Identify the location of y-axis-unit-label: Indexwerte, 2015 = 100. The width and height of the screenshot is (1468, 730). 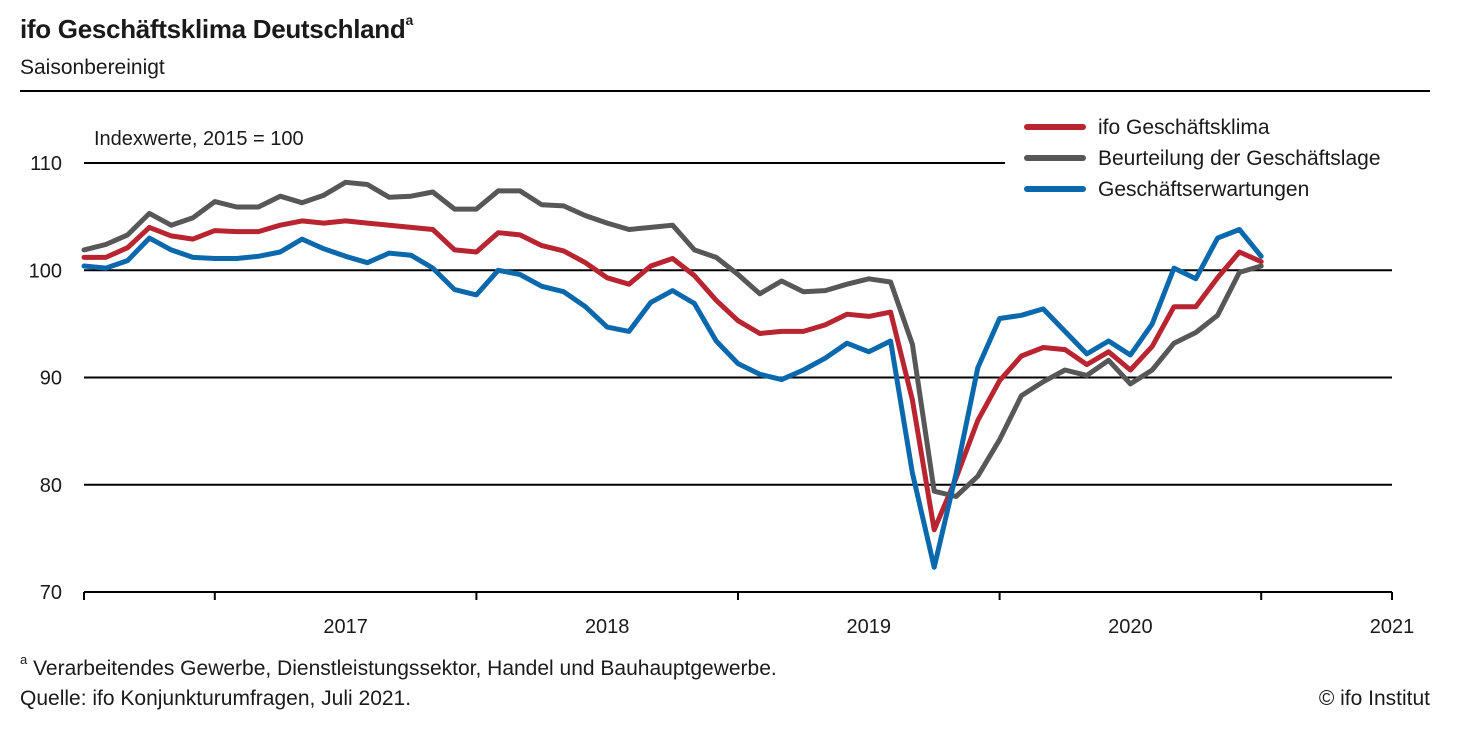
(199, 139).